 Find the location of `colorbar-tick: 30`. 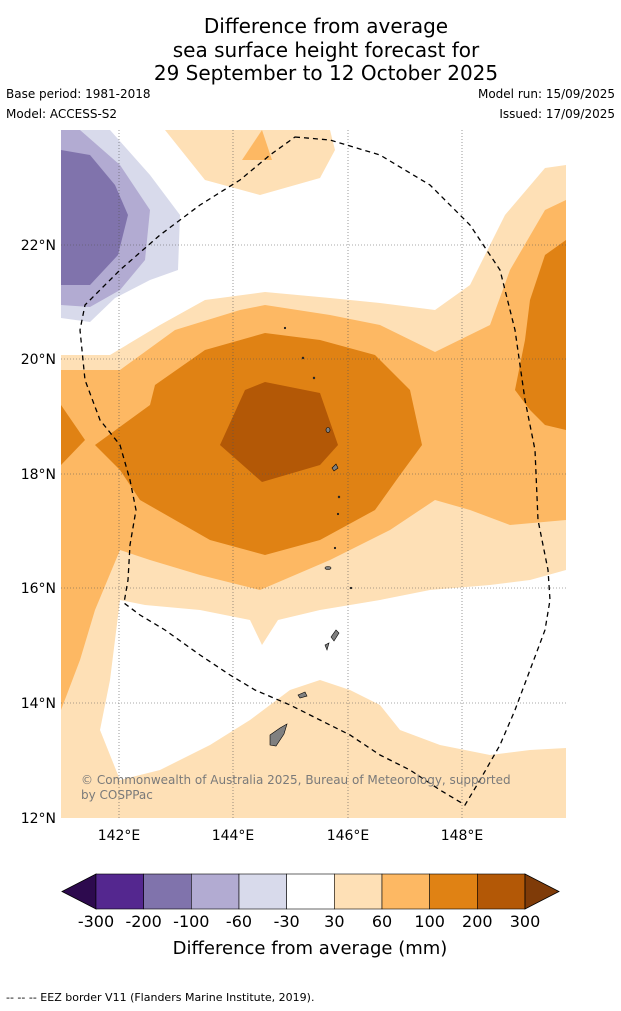

colorbar-tick: 30 is located at coordinates (334, 921).